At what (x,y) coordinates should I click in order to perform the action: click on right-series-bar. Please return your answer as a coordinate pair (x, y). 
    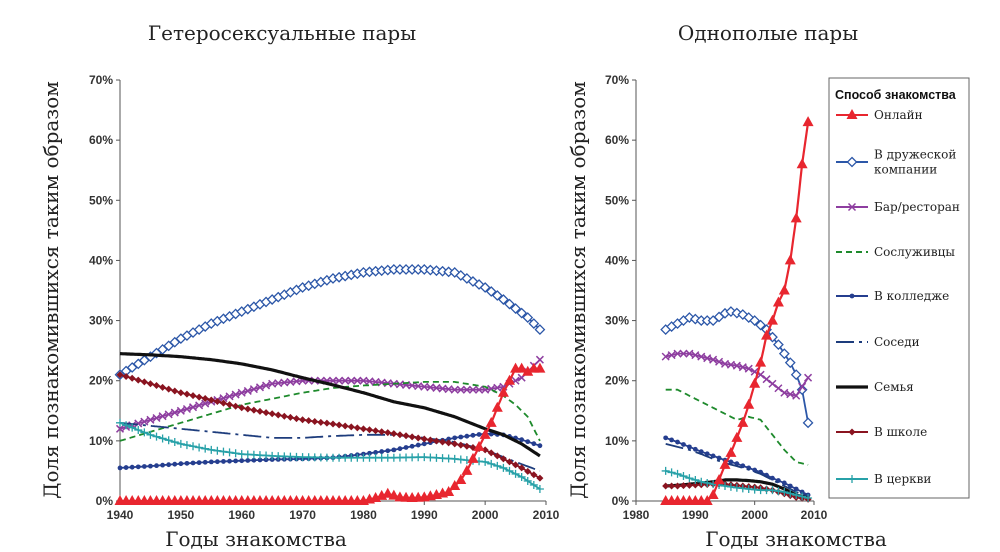
    Looking at the image, I should click on (737, 374).